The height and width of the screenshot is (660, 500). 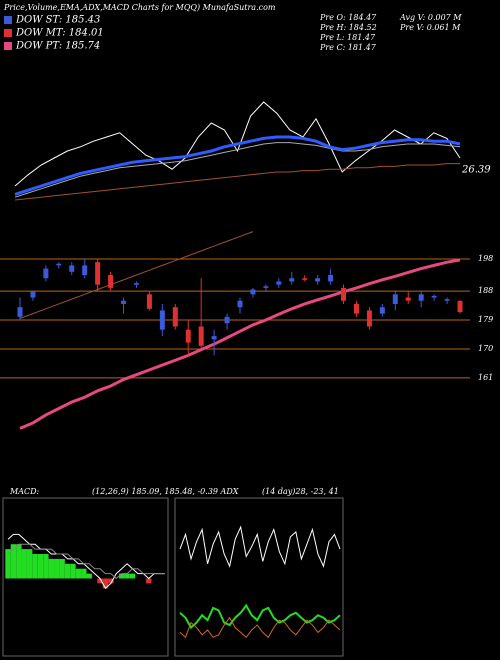 I want to click on info-text: Pre H: 184.52, so click(x=348, y=27).